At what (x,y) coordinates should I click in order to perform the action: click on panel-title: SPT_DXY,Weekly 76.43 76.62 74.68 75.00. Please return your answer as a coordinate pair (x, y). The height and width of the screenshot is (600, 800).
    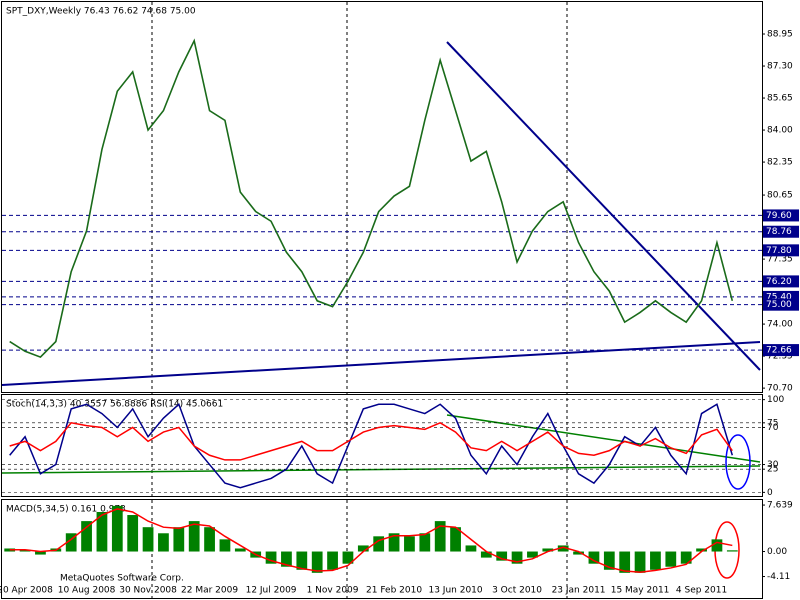
    Looking at the image, I should click on (101, 12).